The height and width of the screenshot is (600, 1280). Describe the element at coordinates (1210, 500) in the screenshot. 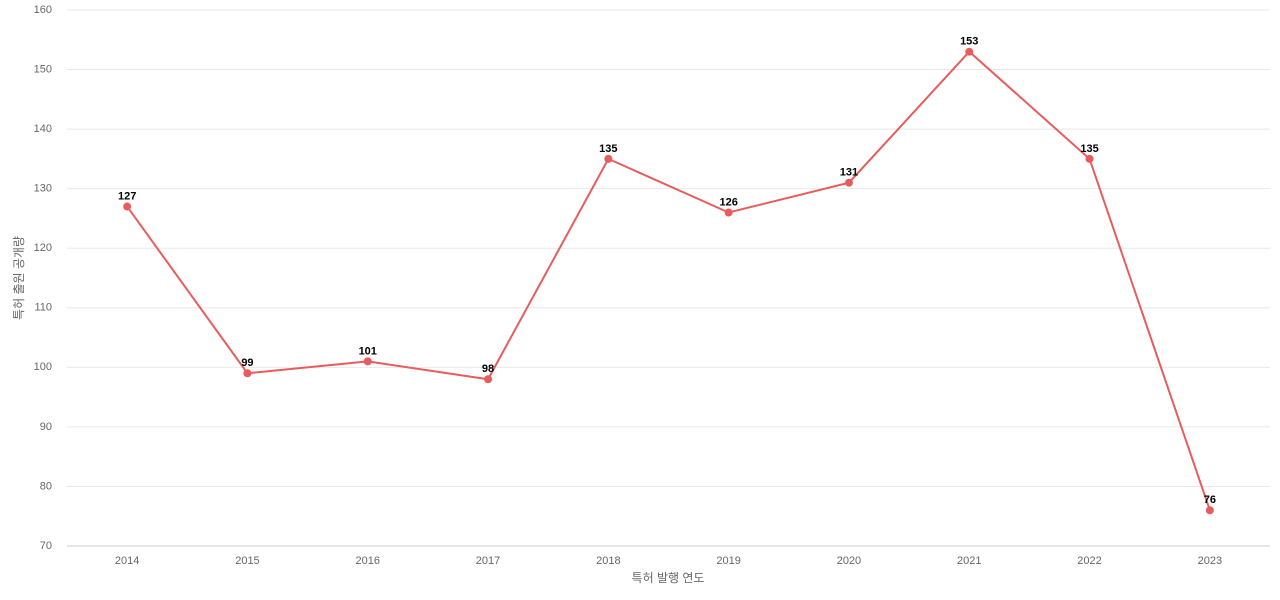

I see `data-label: 76` at that location.